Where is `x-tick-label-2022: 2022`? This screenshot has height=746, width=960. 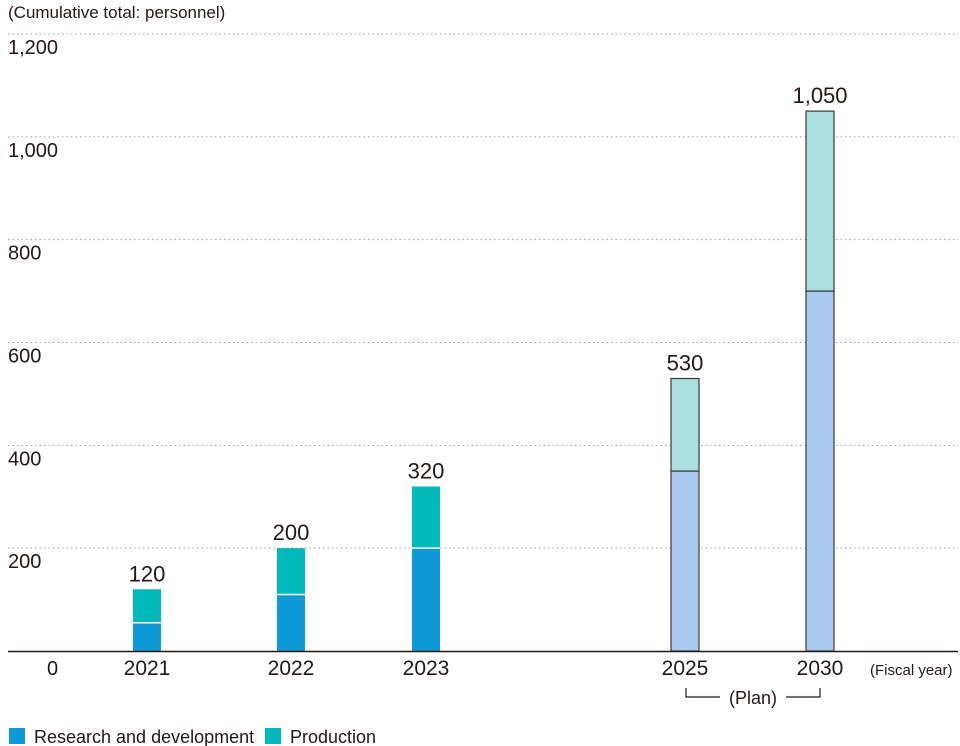 x-tick-label-2022: 2022 is located at coordinates (291, 668).